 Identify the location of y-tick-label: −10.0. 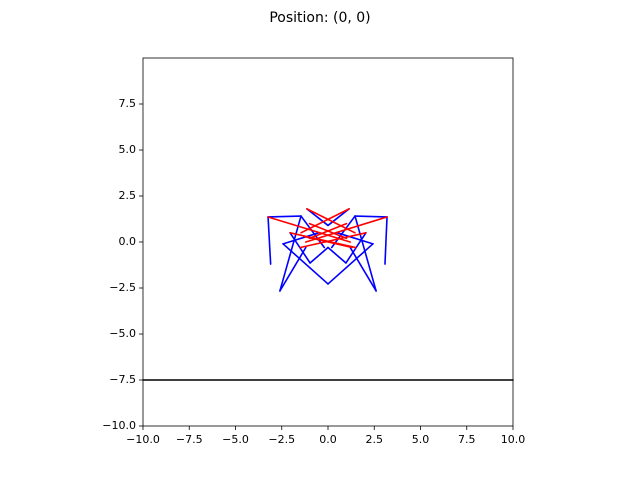
(119, 425).